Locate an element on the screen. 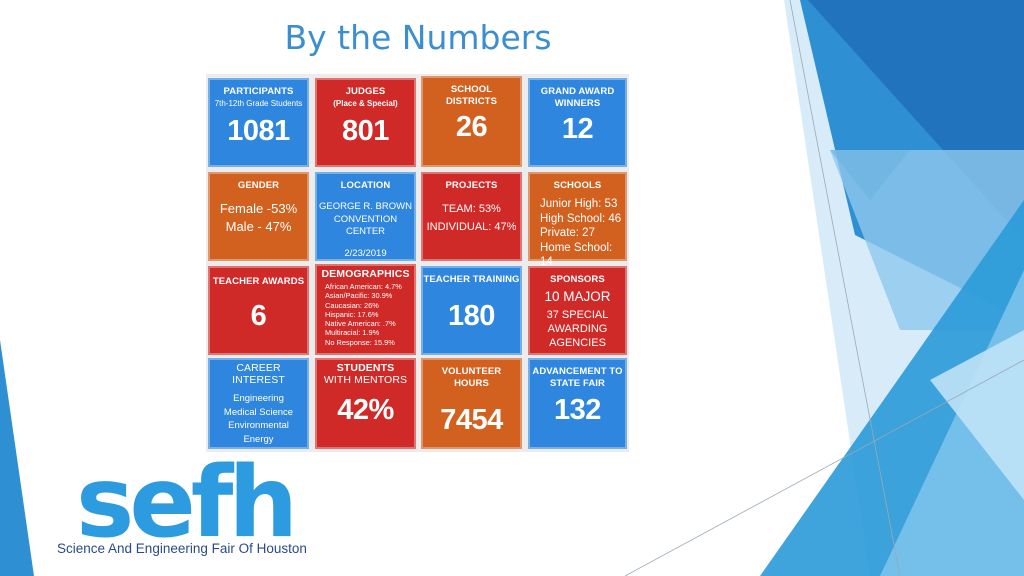 The height and width of the screenshot is (576, 1024). tile-subheading: (Place & Special) is located at coordinates (365, 103).